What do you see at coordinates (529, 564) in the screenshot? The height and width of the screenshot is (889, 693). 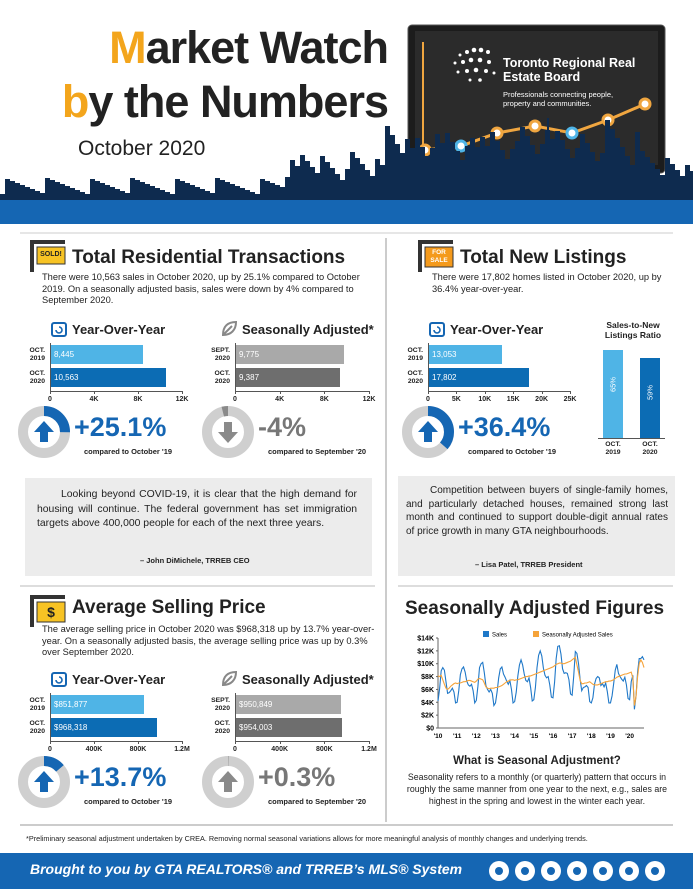 I see `quote-author: – Lisa Patel, TRREB President` at bounding box center [529, 564].